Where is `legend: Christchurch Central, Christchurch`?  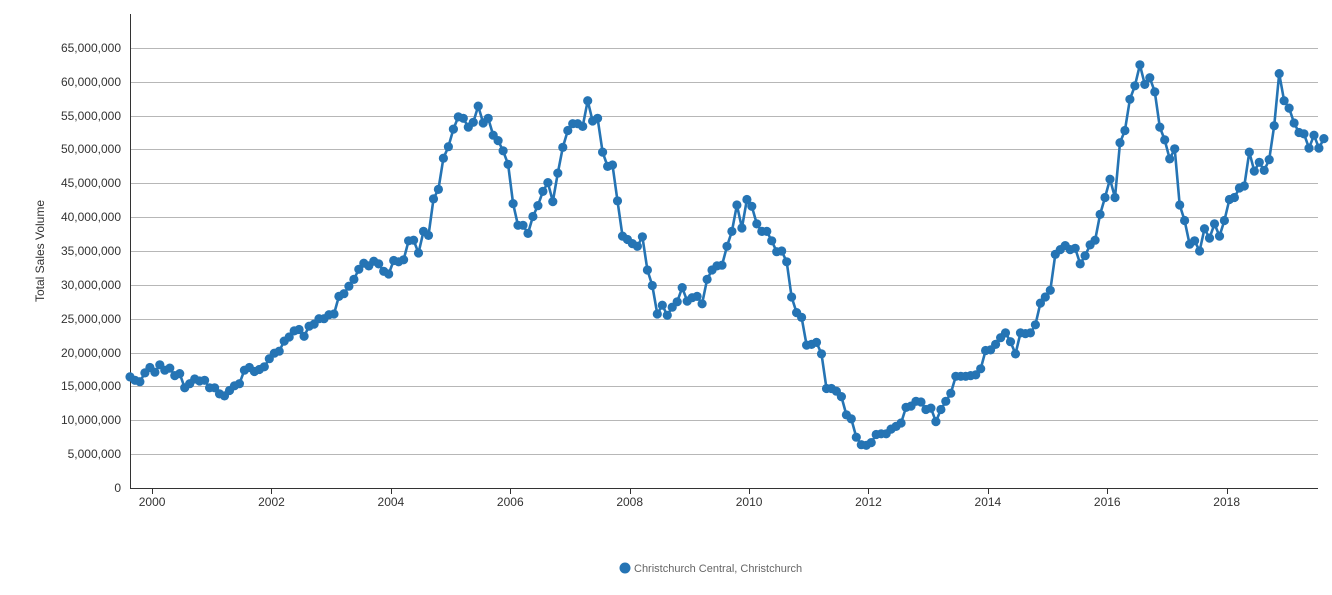 legend: Christchurch Central, Christchurch is located at coordinates (711, 569).